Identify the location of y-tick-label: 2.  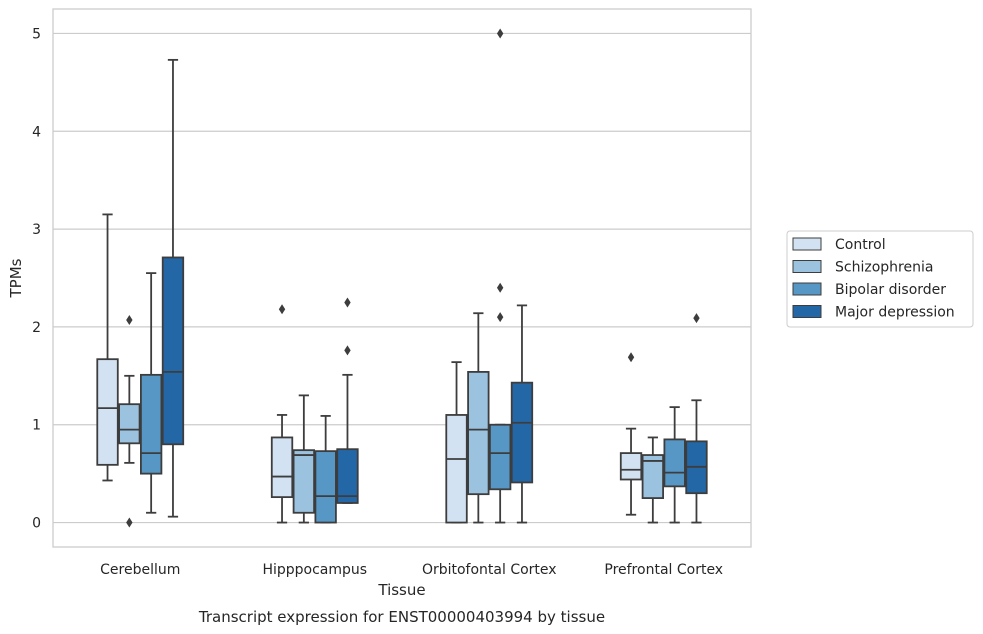
(36, 328).